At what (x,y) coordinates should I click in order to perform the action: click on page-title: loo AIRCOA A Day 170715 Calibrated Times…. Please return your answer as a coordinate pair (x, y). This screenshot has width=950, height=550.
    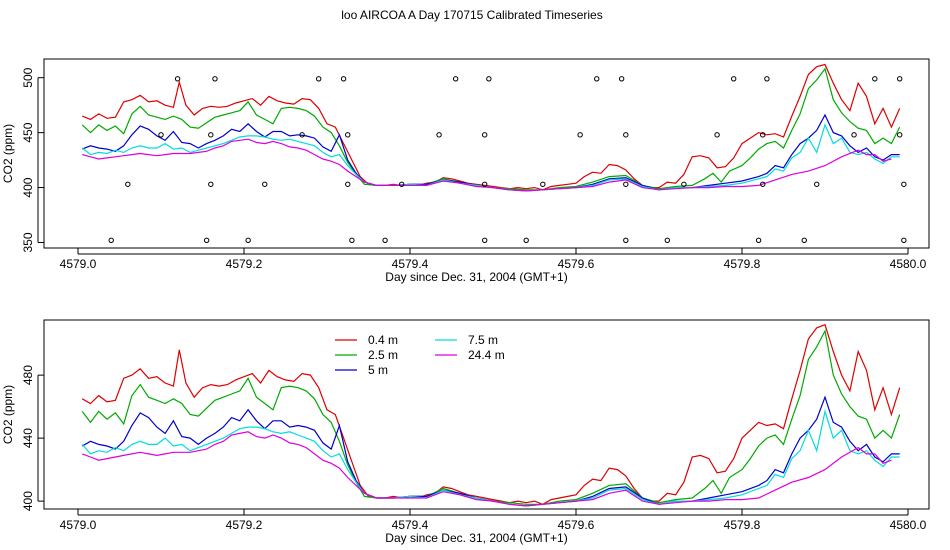
    Looking at the image, I should click on (471, 15).